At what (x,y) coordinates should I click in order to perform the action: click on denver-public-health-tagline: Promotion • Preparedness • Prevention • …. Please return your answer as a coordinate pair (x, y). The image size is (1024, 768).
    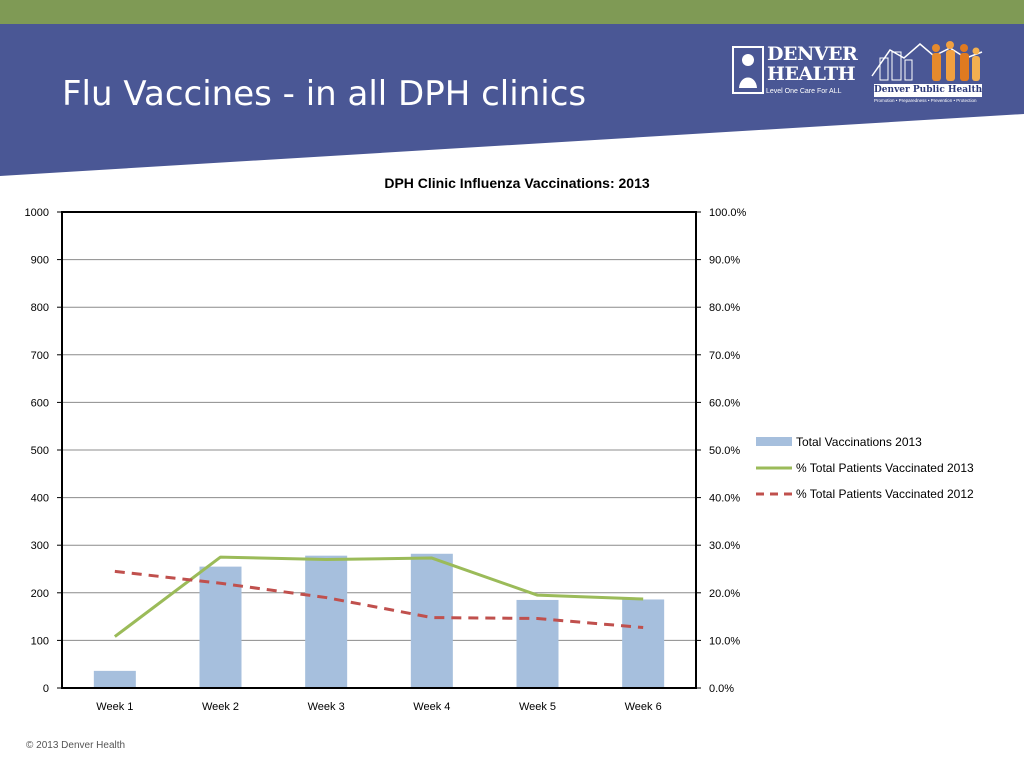
    Looking at the image, I should click on (925, 100).